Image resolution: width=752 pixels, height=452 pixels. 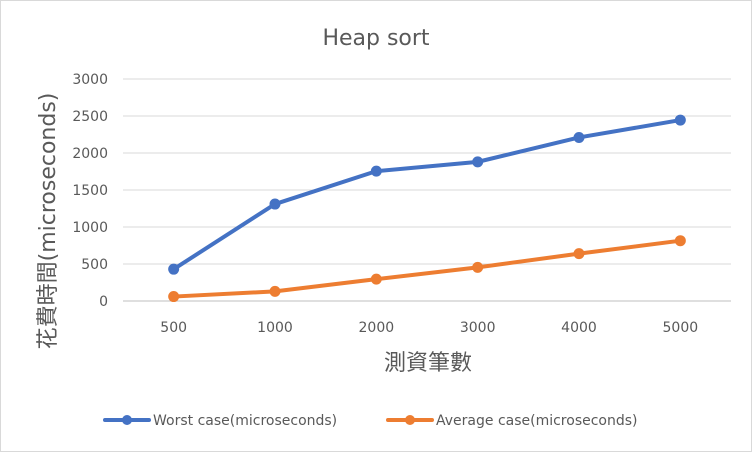 I want to click on y-tick-label: 0, so click(x=103, y=302).